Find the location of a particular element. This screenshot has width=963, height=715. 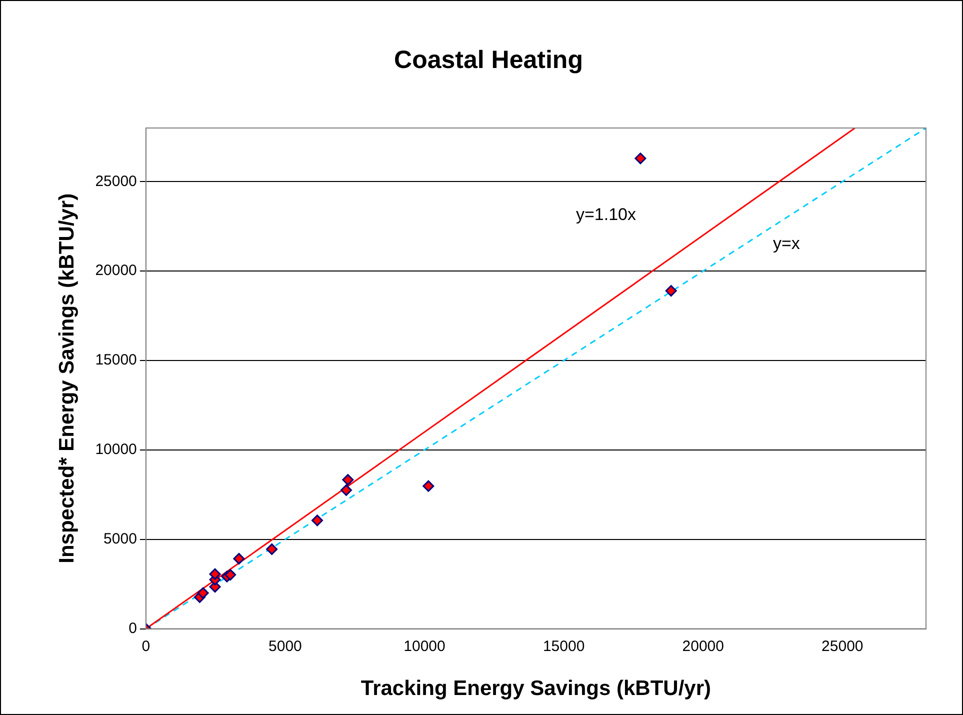

x-tick-label: 15000 is located at coordinates (563, 646).